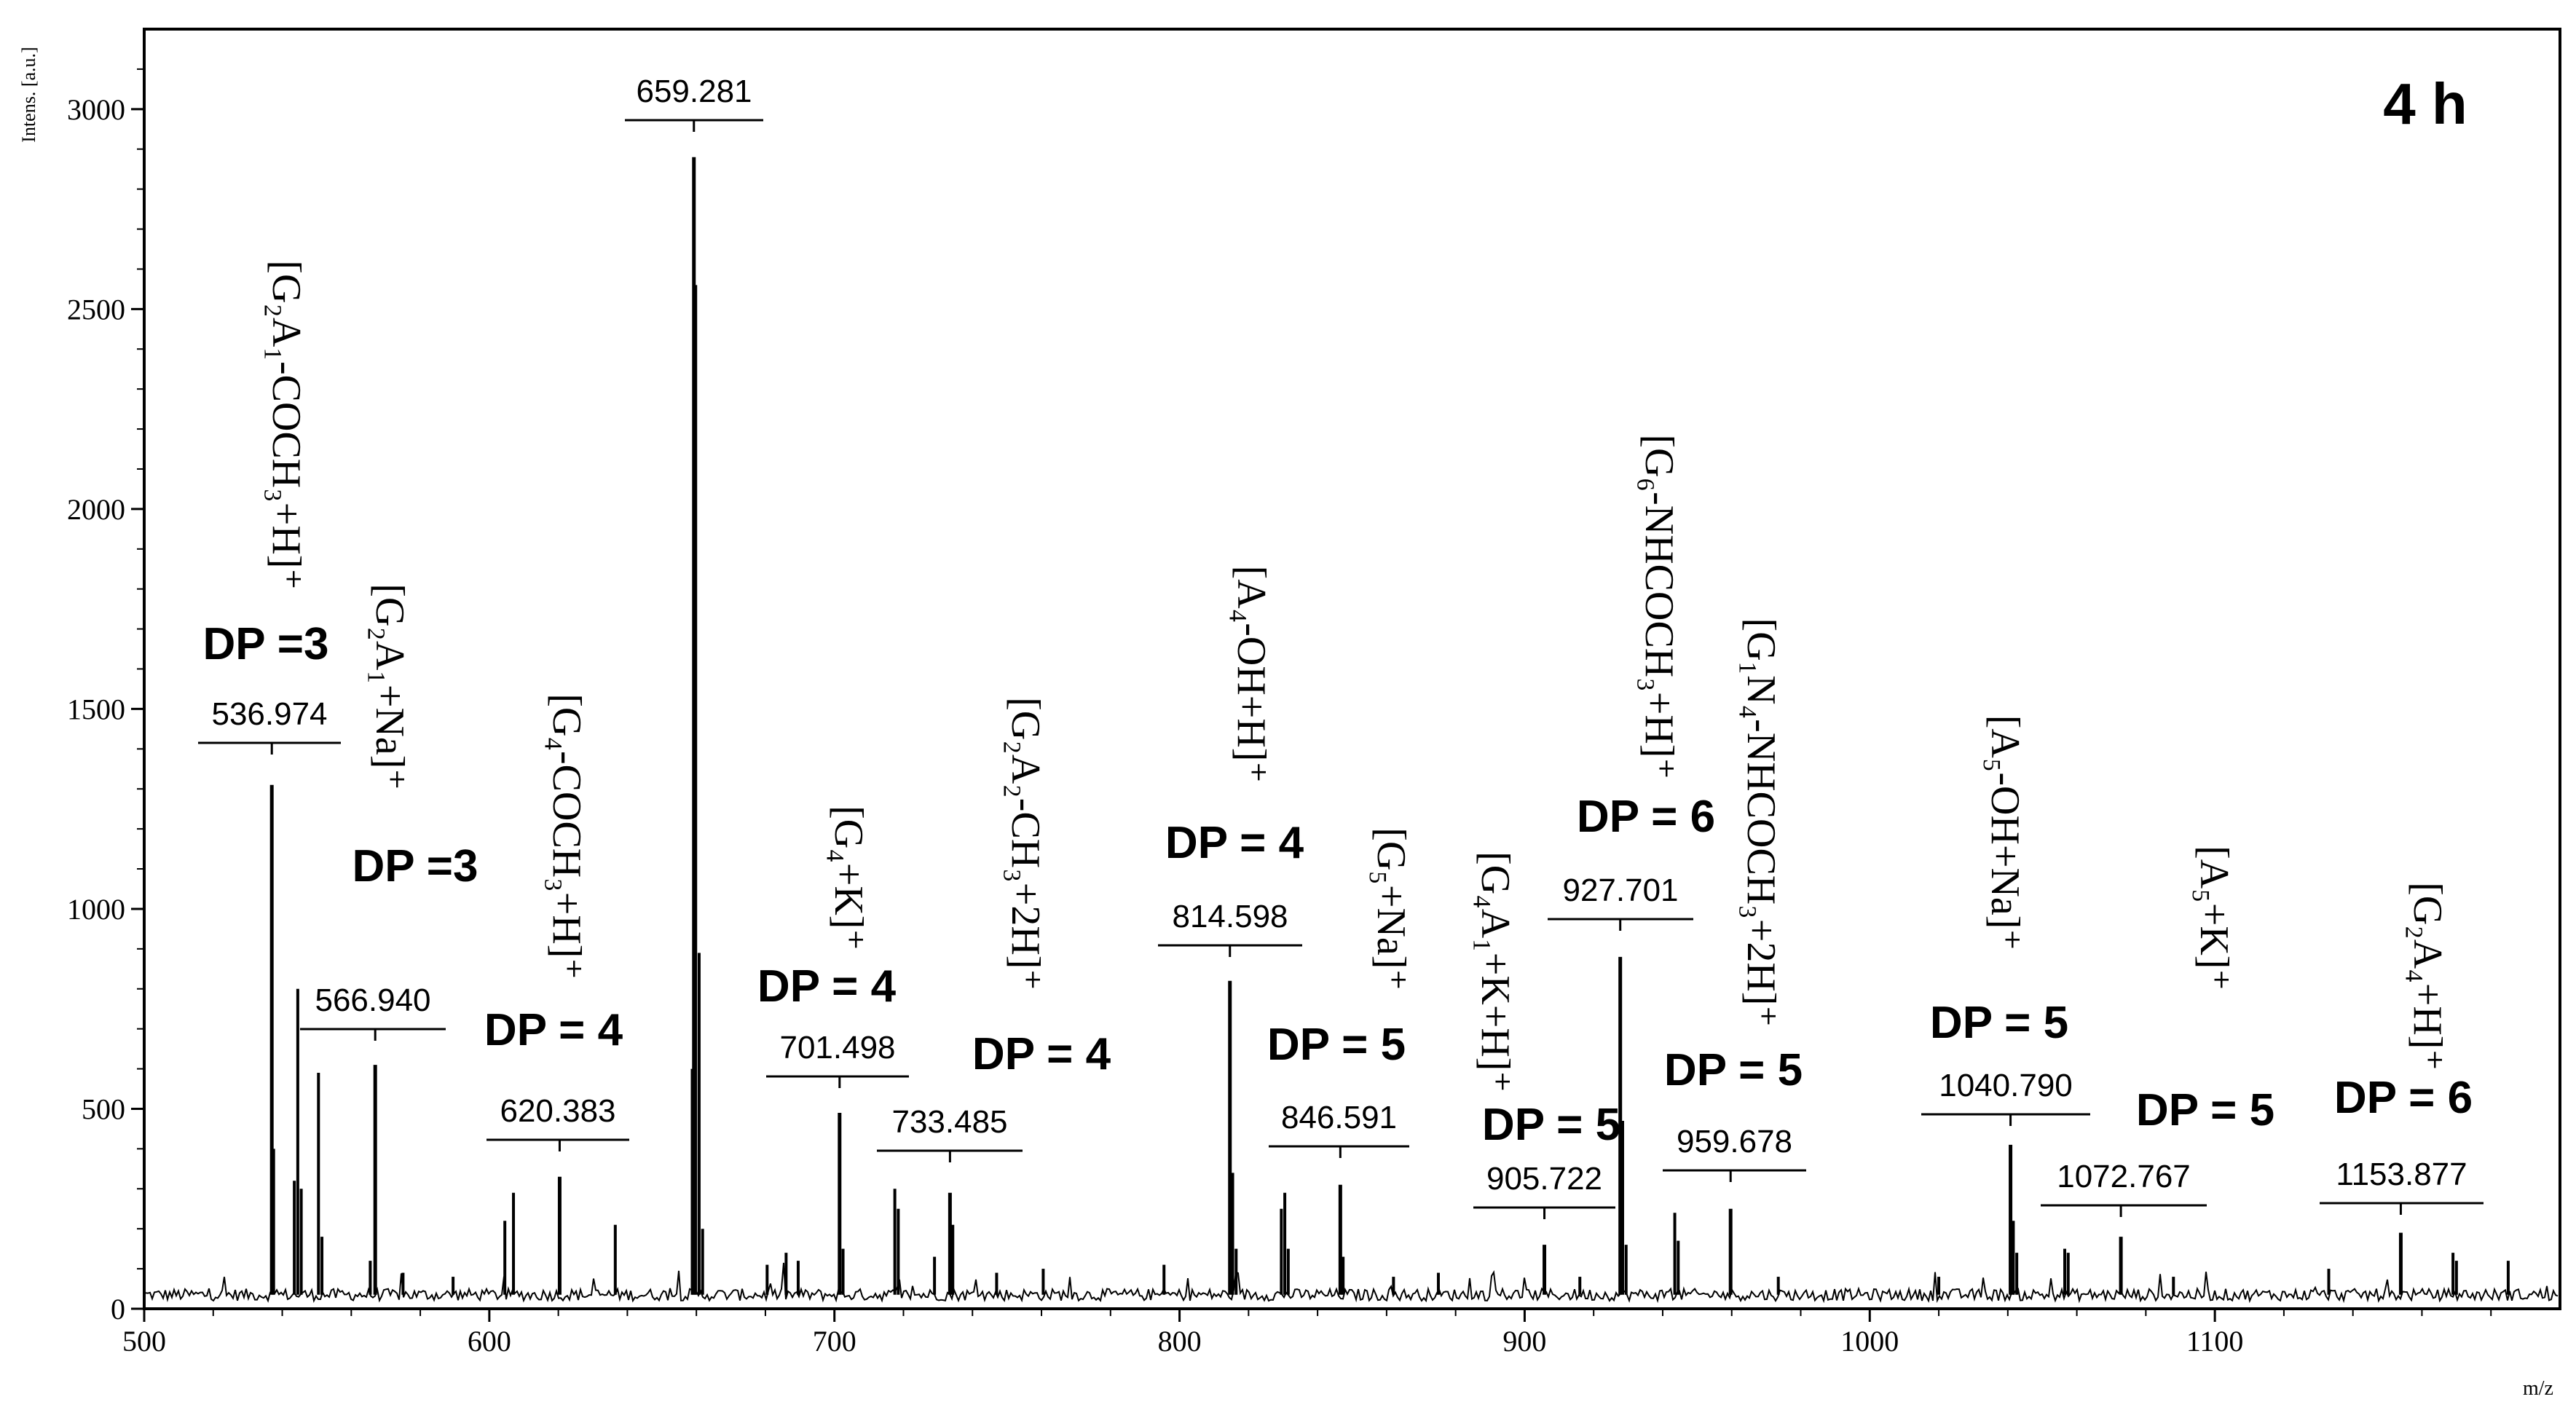  What do you see at coordinates (489, 1341) in the screenshot?
I see `x-tick-label: 600` at bounding box center [489, 1341].